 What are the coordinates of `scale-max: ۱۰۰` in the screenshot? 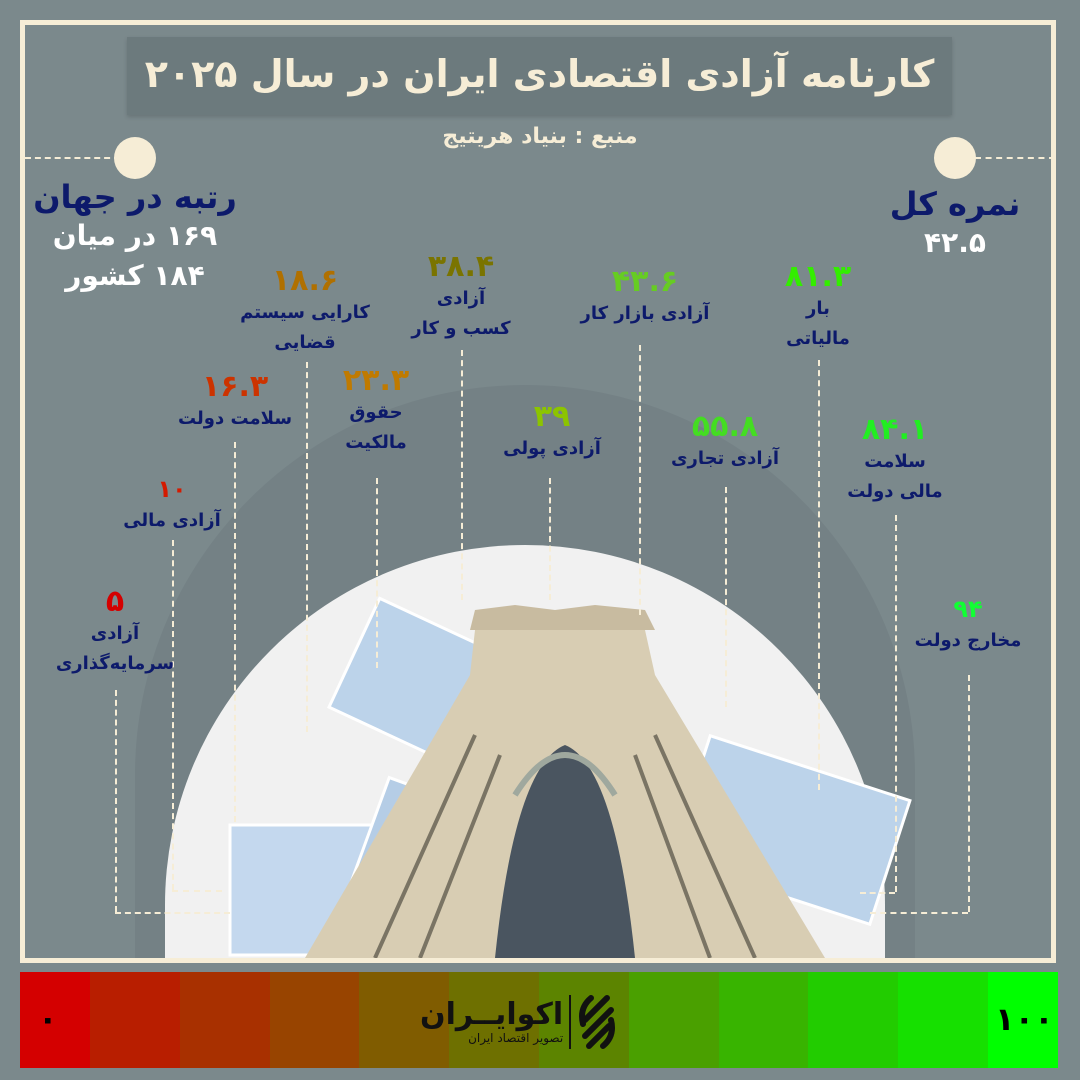 It's located at (1024, 1019).